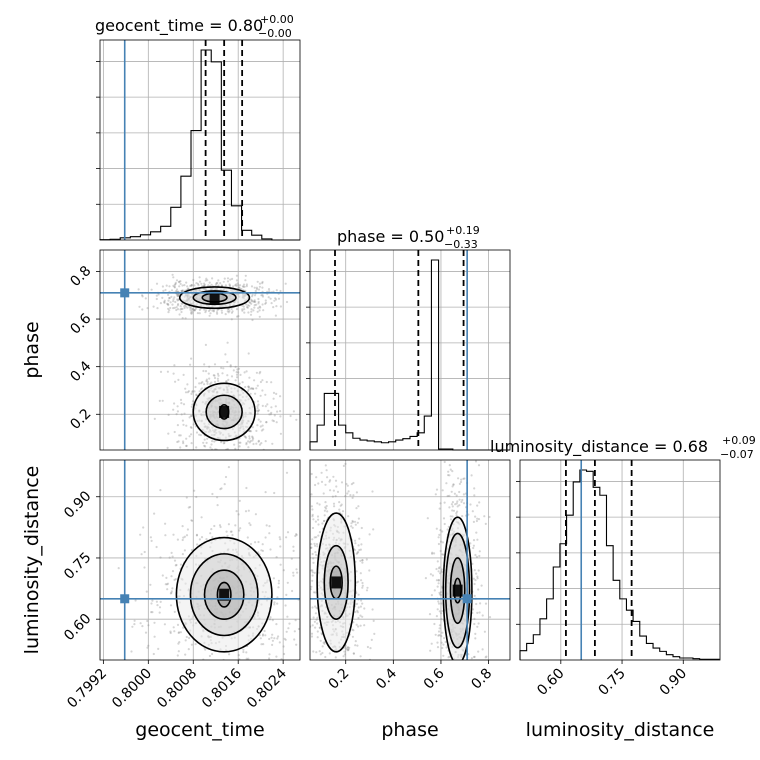 Image resolution: width=760 pixels, height=760 pixels. Describe the element at coordinates (481, 679) in the screenshot. I see `x-tick-label: 0.8` at that location.